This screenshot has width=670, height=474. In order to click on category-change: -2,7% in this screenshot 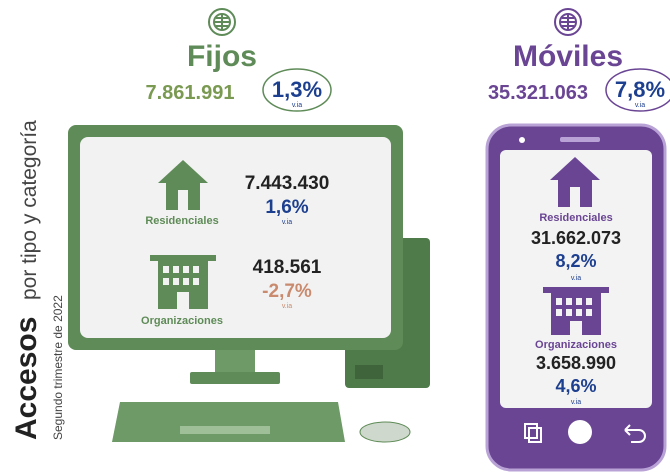, I will do `click(287, 291)`.